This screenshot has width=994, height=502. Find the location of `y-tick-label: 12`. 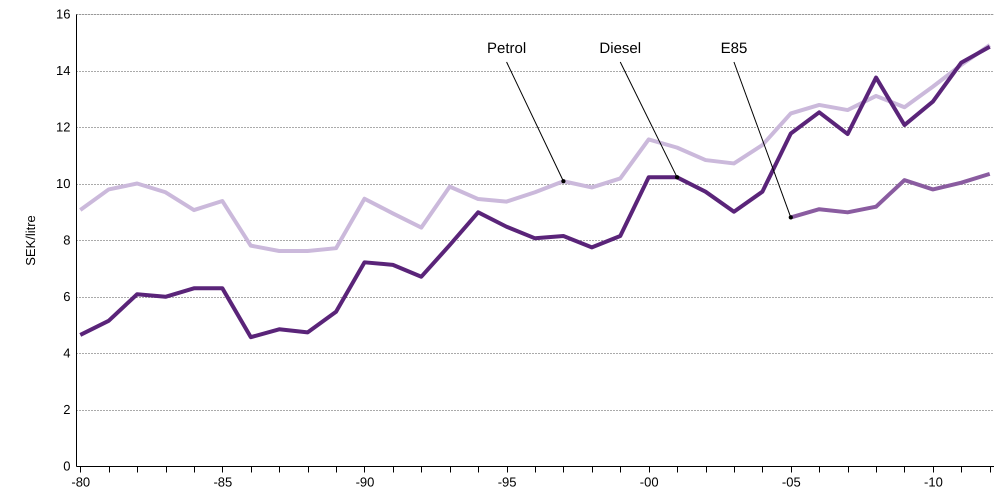

y-tick-label: 12 is located at coordinates (63, 127).